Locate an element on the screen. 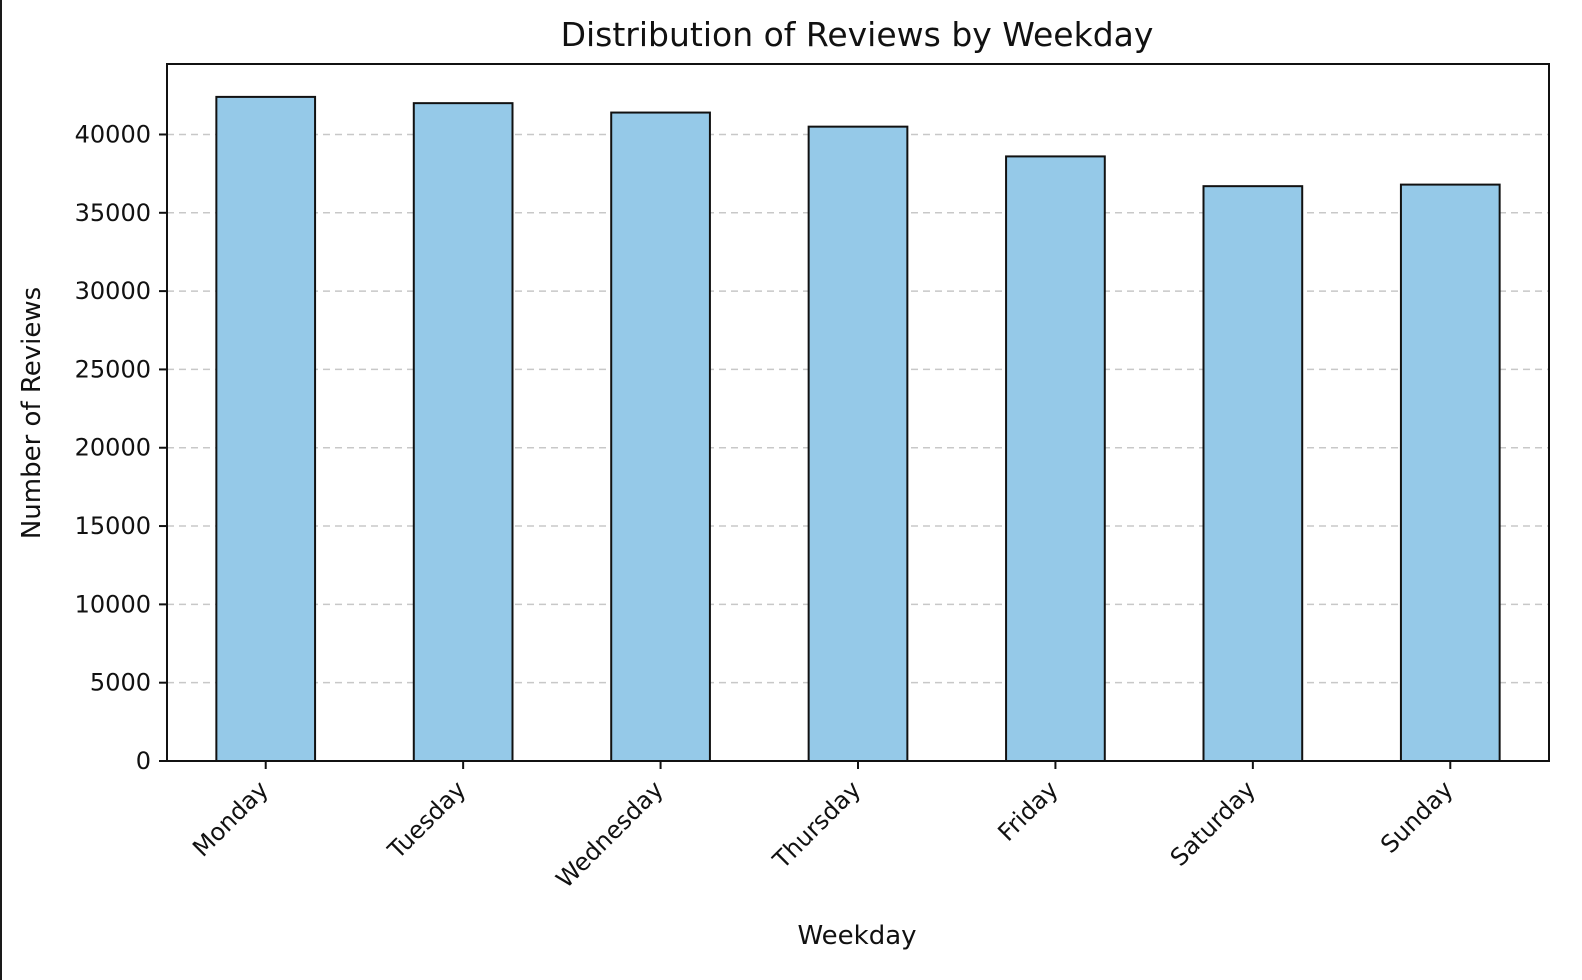 The image size is (1582, 980). bar-tuesday is located at coordinates (463, 432).